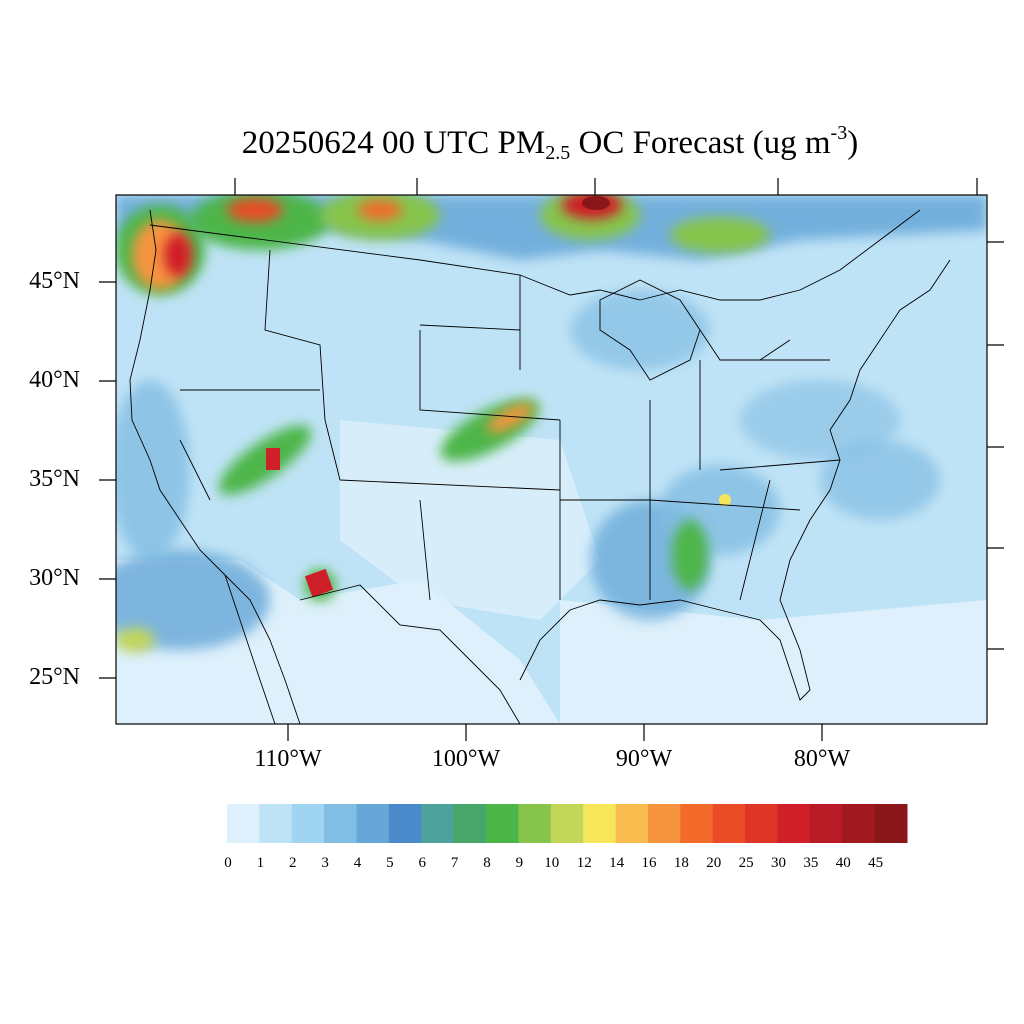  What do you see at coordinates (193, 600) in the screenshot?
I see `field-pacific-band` at bounding box center [193, 600].